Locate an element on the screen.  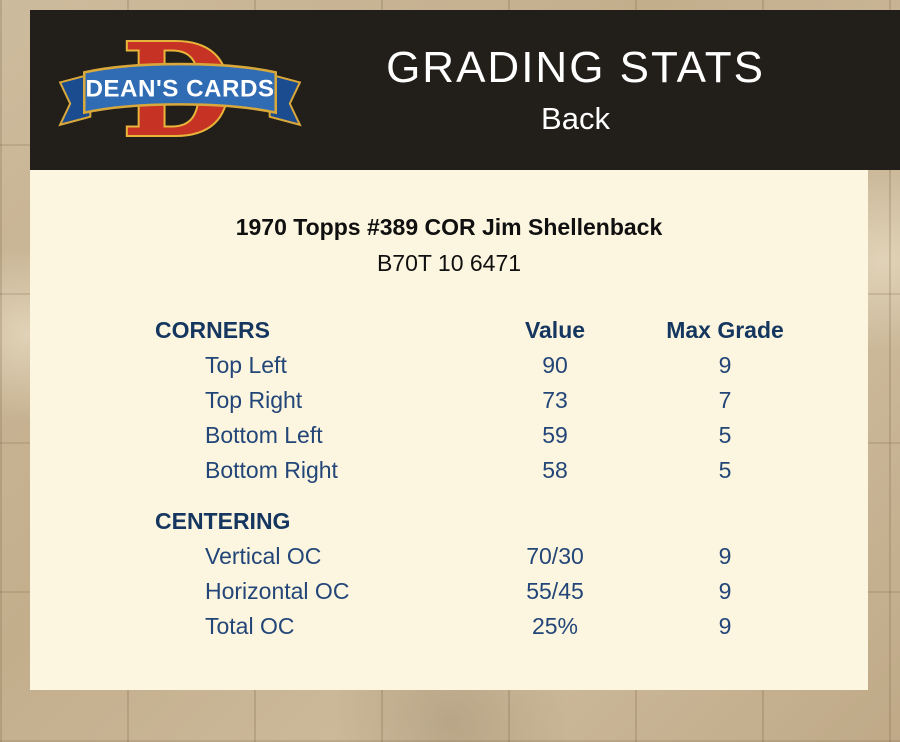
header-titles: GRADING STATS Back is located at coordinates (575, 90).